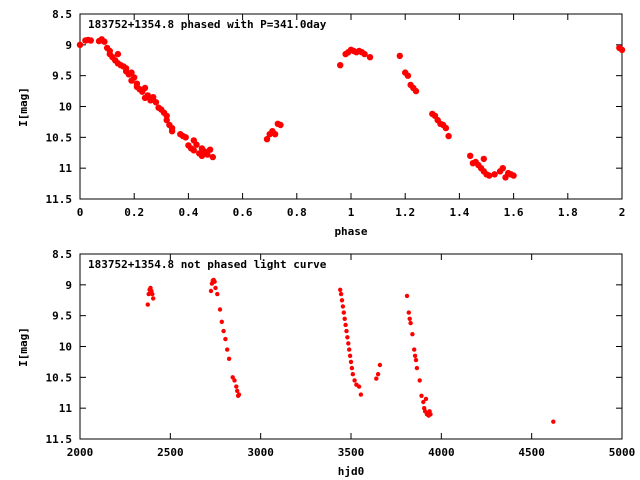 This screenshot has width=640, height=480. Describe the element at coordinates (62, 14) in the screenshot. I see `y-tick-label: 8.5` at that location.